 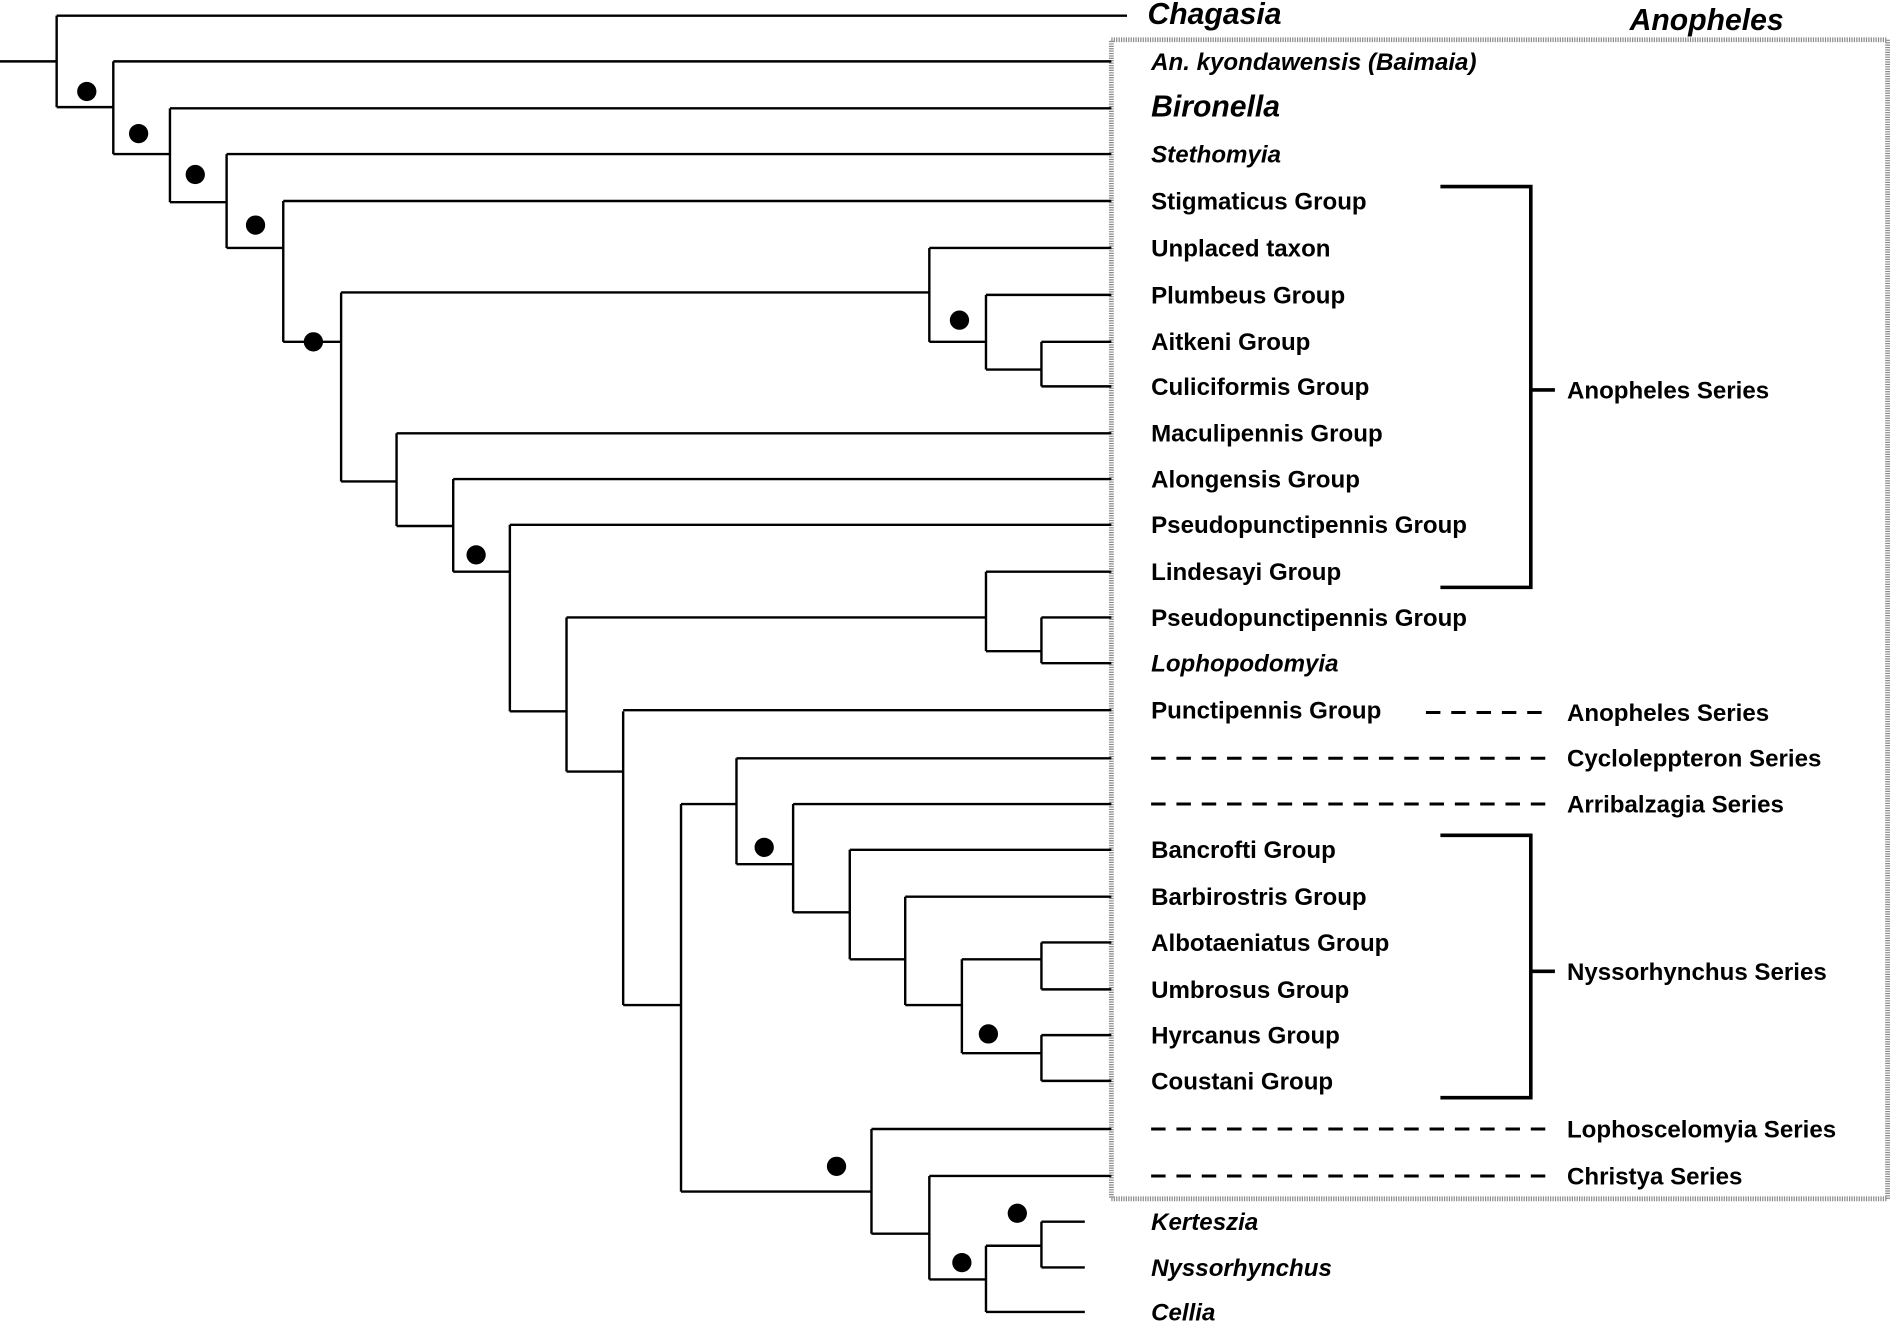 I want to click on taxon-label: Stigmaticus Group, so click(x=1259, y=201).